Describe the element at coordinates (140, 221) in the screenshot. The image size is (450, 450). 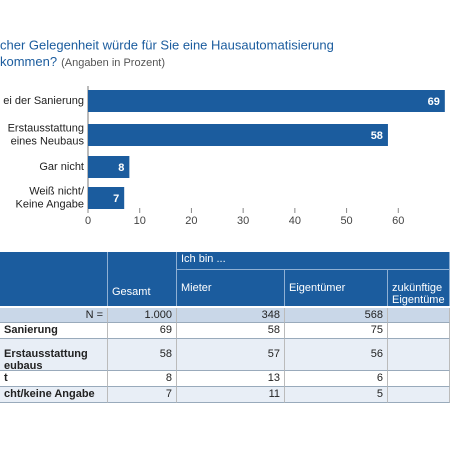
I see `x-tick-label: 10` at that location.